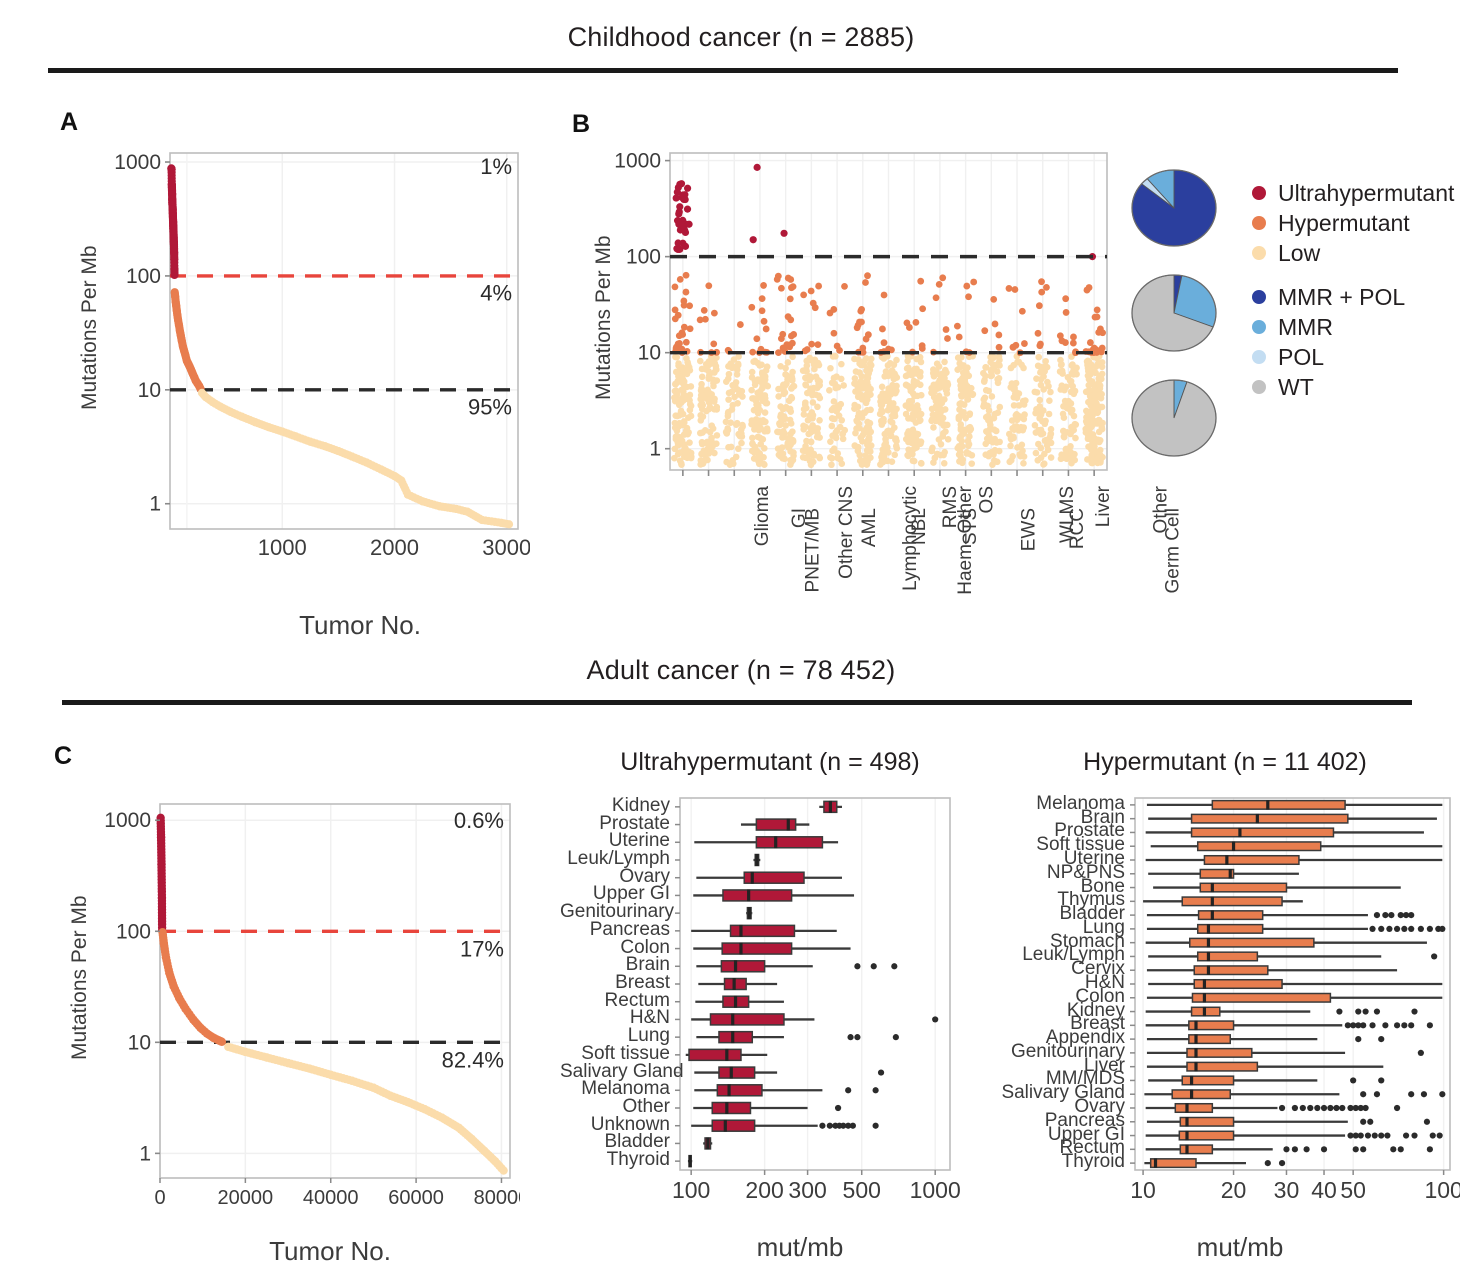  Describe the element at coordinates (1174, 313) in the screenshot. I see `pie-hypermutant-genotypes` at that location.